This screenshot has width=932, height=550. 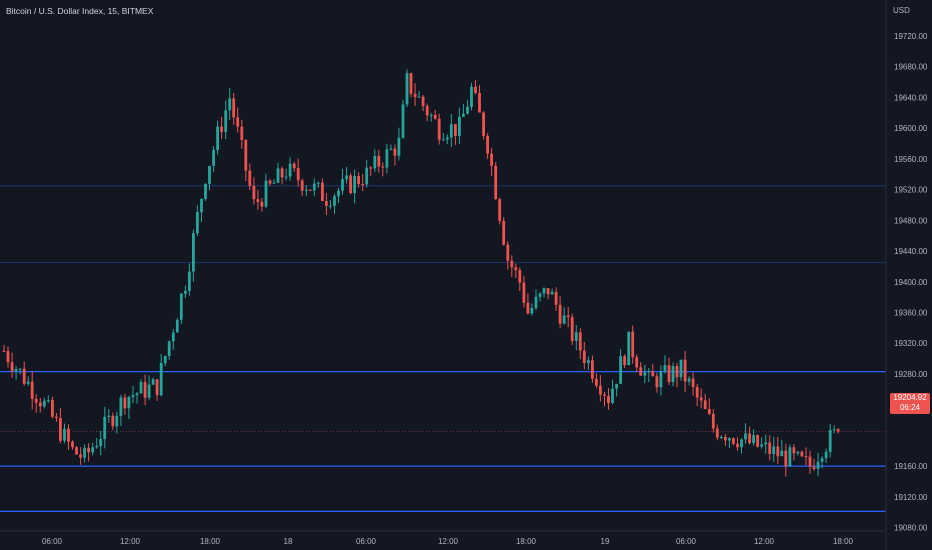 I want to click on price-tick-label: 19640.00, so click(x=911, y=97).